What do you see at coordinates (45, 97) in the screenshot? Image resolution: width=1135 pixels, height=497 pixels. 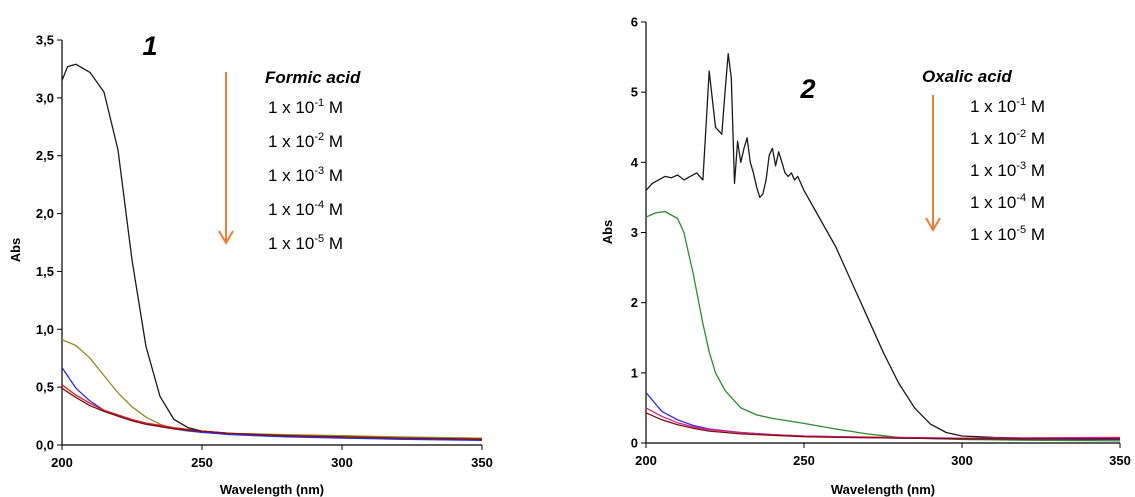 I see `y-tick-label: 3,0` at bounding box center [45, 97].